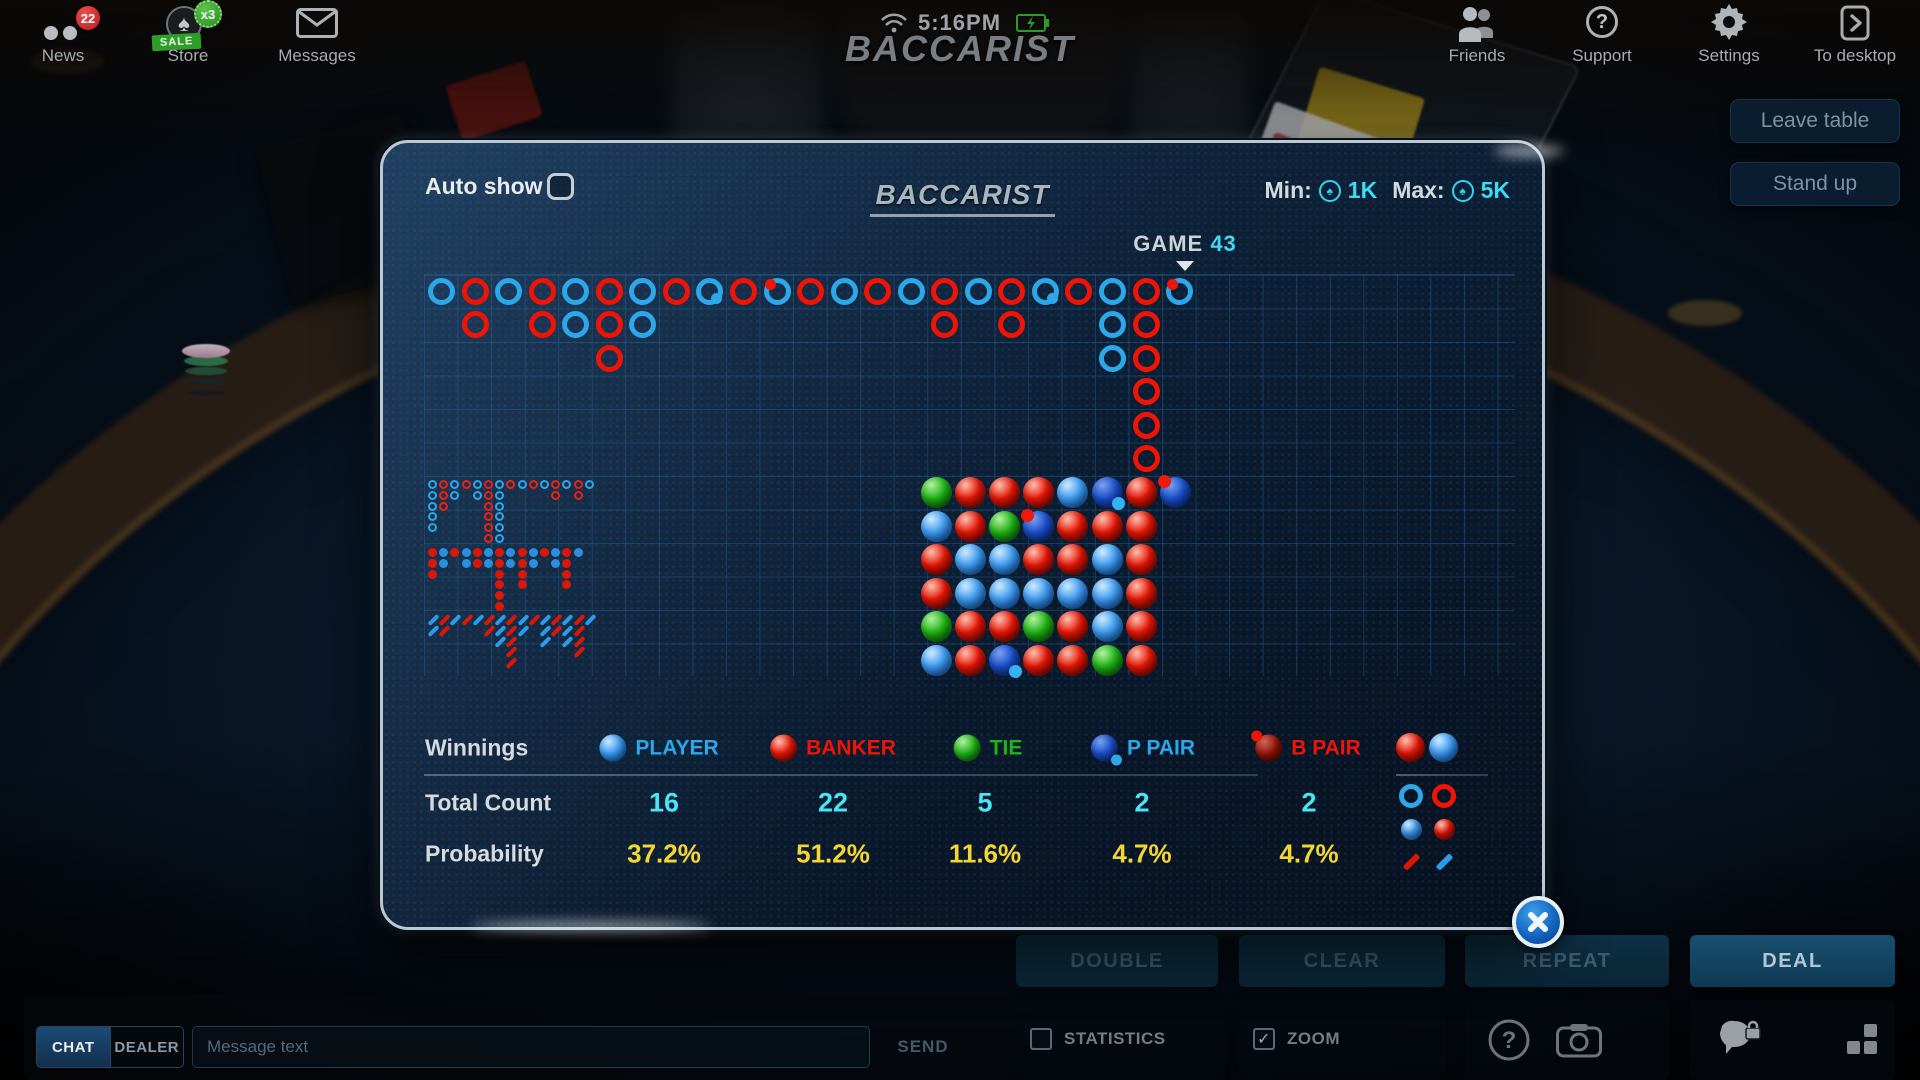 This screenshot has width=1920, height=1080. What do you see at coordinates (985, 853) in the screenshot?
I see `tie-probability: 11.6%` at bounding box center [985, 853].